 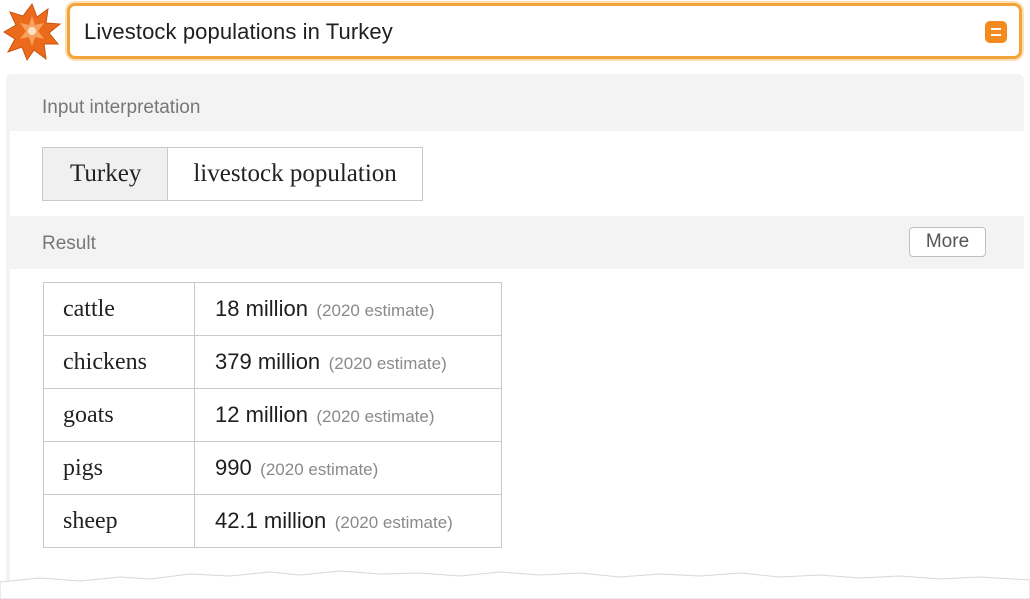 I want to click on interpretation-cell-entity: Turkey, so click(x=106, y=174).